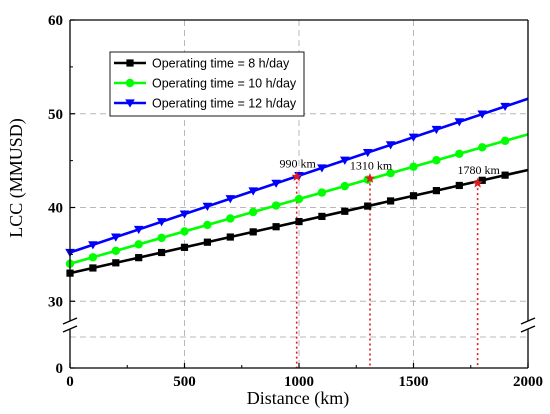  What do you see at coordinates (528, 382) in the screenshot?
I see `x-tick-label: 2000` at bounding box center [528, 382].